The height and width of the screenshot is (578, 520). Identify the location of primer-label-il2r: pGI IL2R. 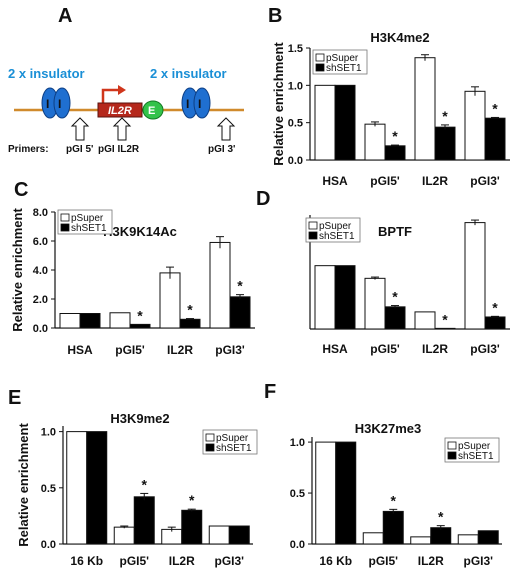
(119, 149).